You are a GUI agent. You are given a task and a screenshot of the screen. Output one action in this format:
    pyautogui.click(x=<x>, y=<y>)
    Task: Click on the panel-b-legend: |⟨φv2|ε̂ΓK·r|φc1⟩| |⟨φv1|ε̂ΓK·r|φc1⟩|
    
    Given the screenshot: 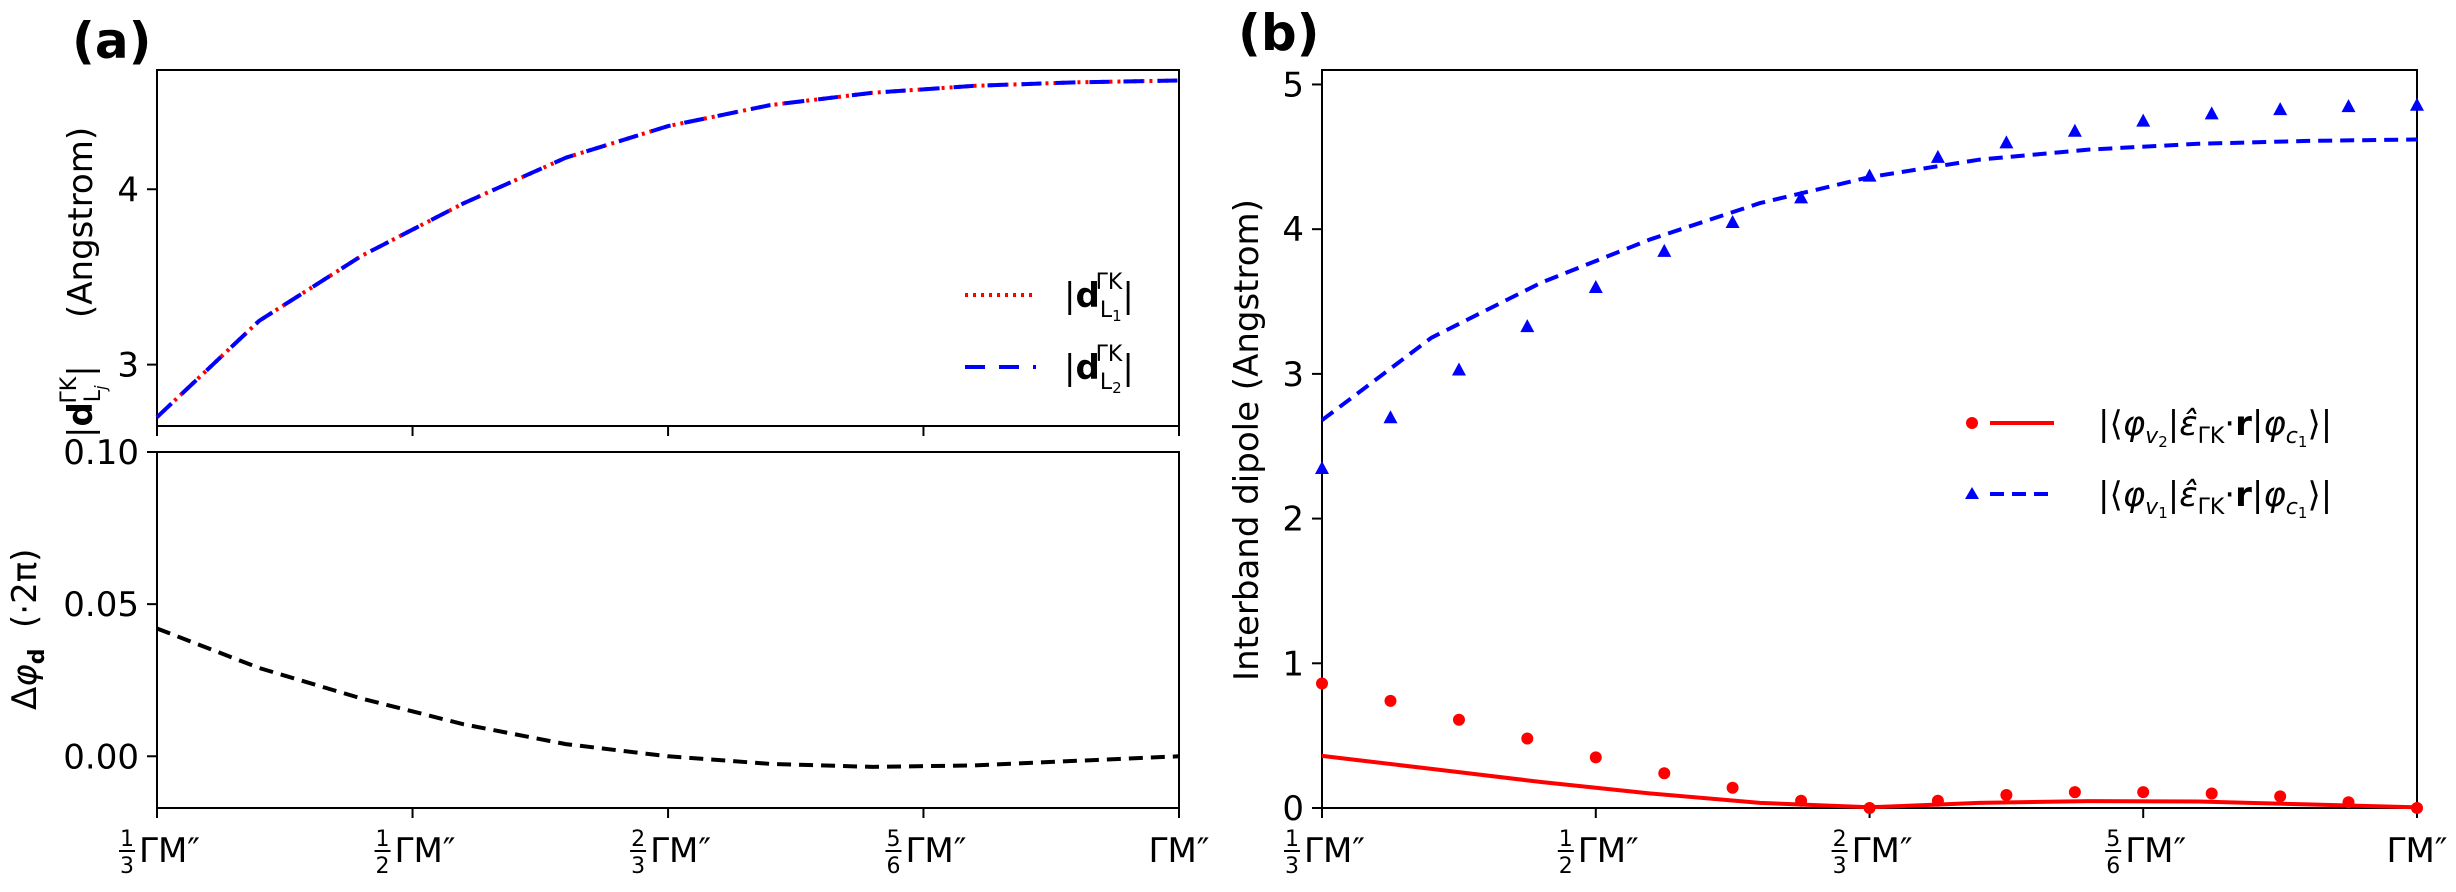 What is the action you would take?
    pyautogui.click(x=2148, y=463)
    